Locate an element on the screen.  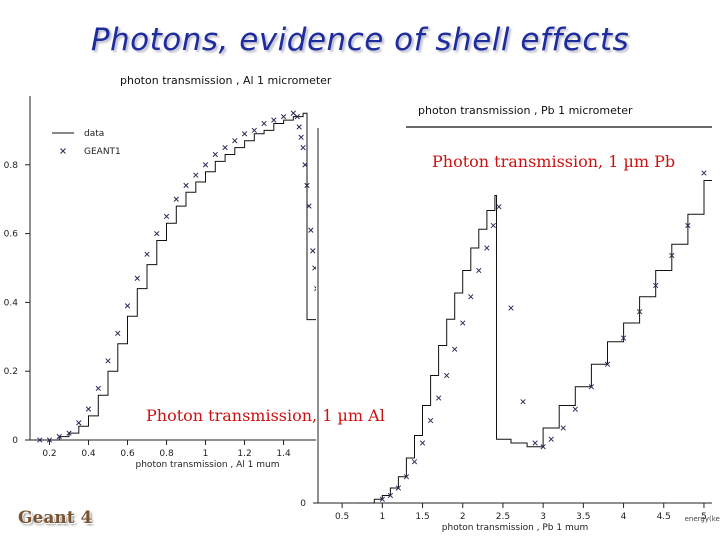
pb-y-tick-label: 0 is located at coordinates (303, 504).